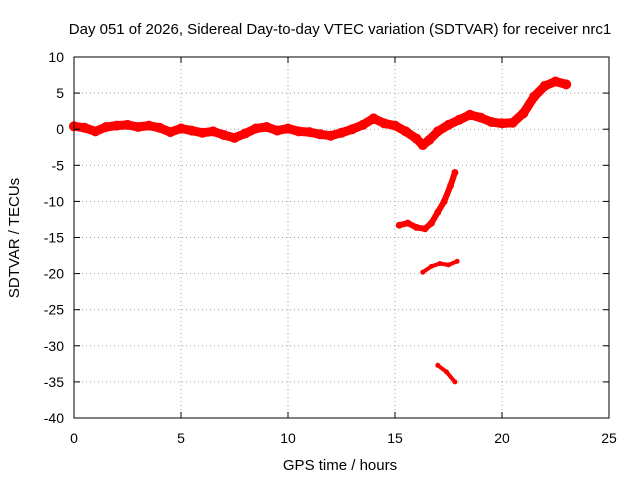 This screenshot has height=480, width=640. I want to click on x-tick-label: 15, so click(395, 438).